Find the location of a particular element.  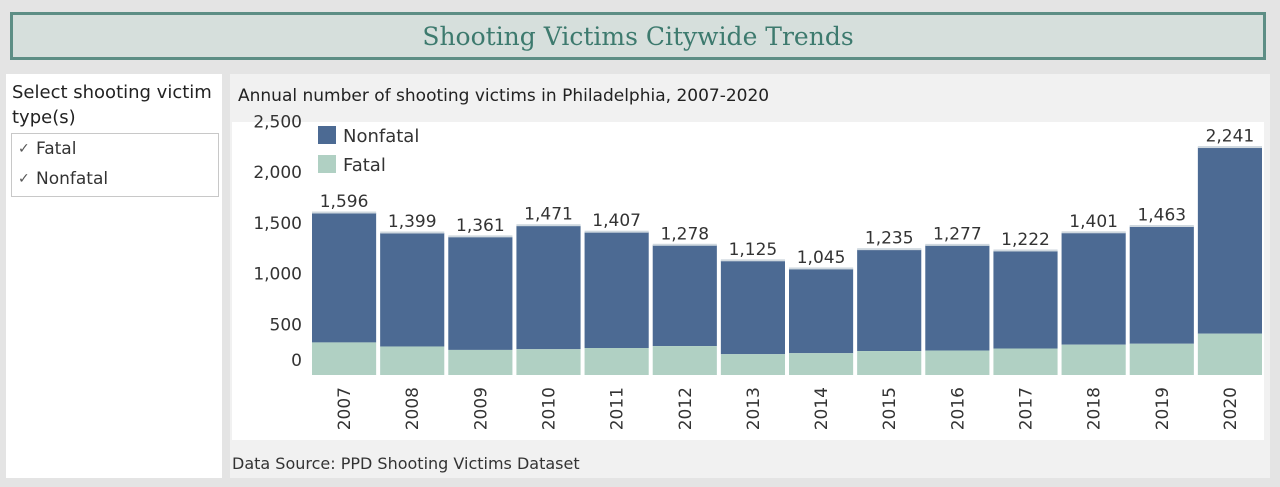

bar-total-label: 1,463 is located at coordinates (1161, 216).